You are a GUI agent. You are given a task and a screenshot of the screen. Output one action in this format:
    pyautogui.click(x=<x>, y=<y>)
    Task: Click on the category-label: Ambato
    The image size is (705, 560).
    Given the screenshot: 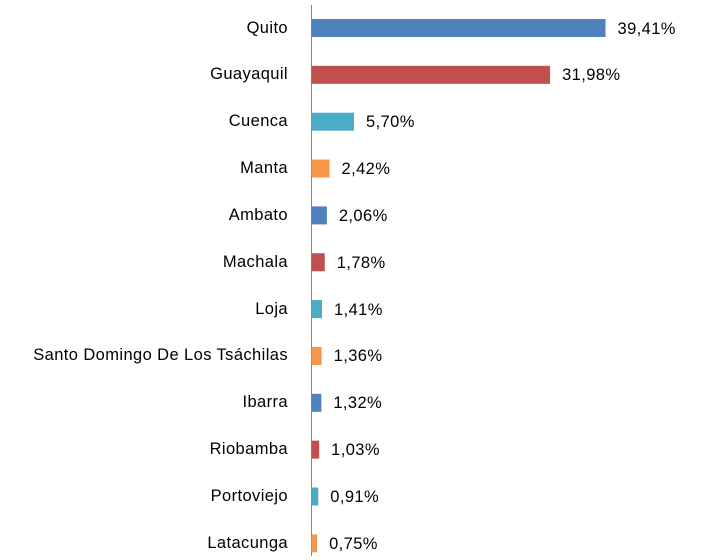 What is the action you would take?
    pyautogui.click(x=258, y=214)
    